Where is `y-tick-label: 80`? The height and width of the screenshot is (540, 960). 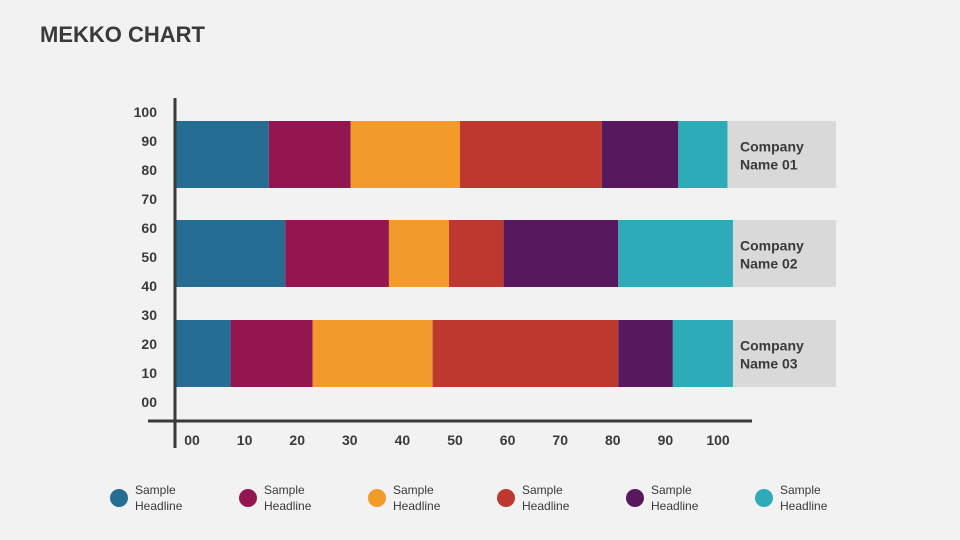
y-tick-label: 80 is located at coordinates (149, 170).